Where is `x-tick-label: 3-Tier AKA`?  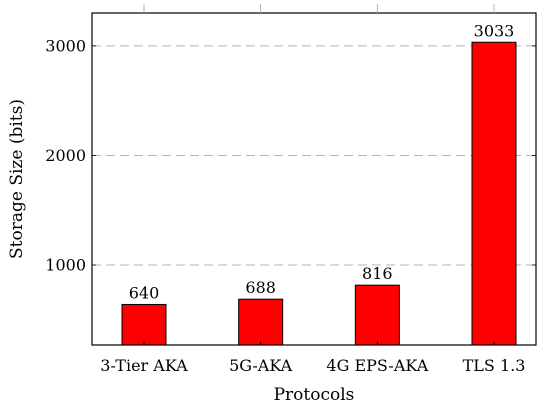 x-tick-label: 3-Tier AKA is located at coordinates (144, 365).